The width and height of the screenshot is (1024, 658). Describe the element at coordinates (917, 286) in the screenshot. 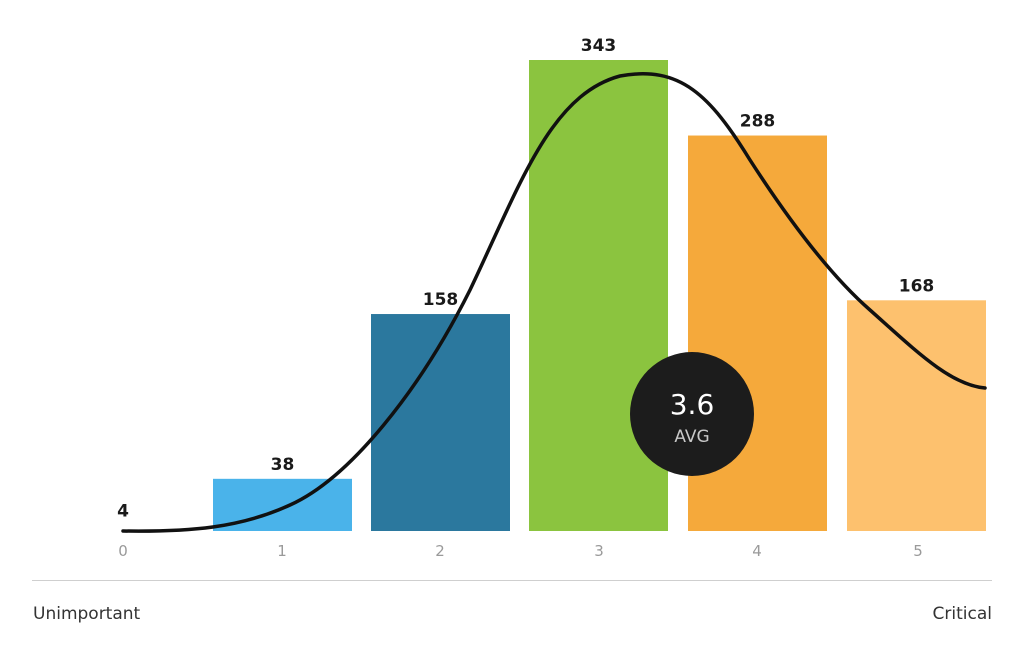

I see `value-label-5: 168` at that location.